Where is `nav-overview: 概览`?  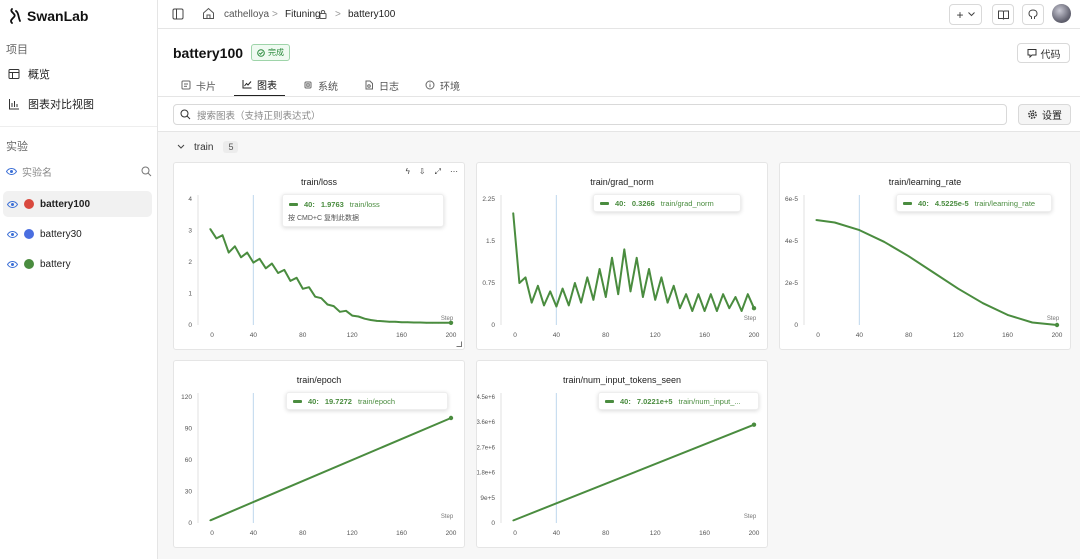 nav-overview: 概览 is located at coordinates (29, 74).